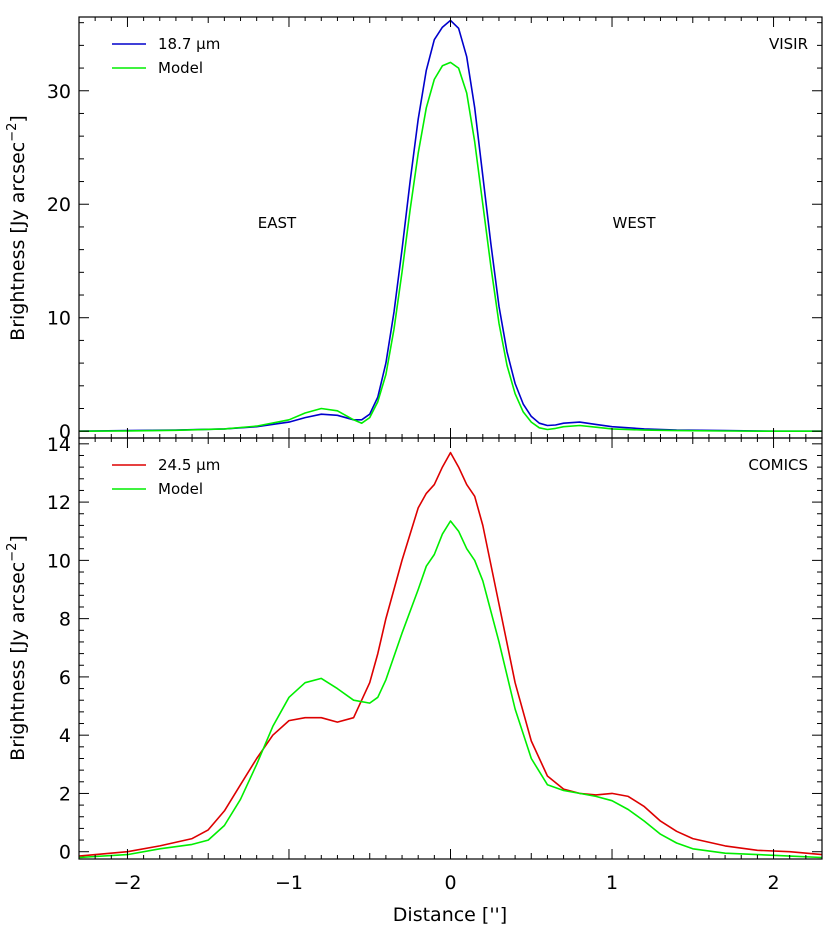 The width and height of the screenshot is (830, 934). What do you see at coordinates (166, 56) in the screenshot?
I see `top-legend: 18.7 μm Model` at bounding box center [166, 56].